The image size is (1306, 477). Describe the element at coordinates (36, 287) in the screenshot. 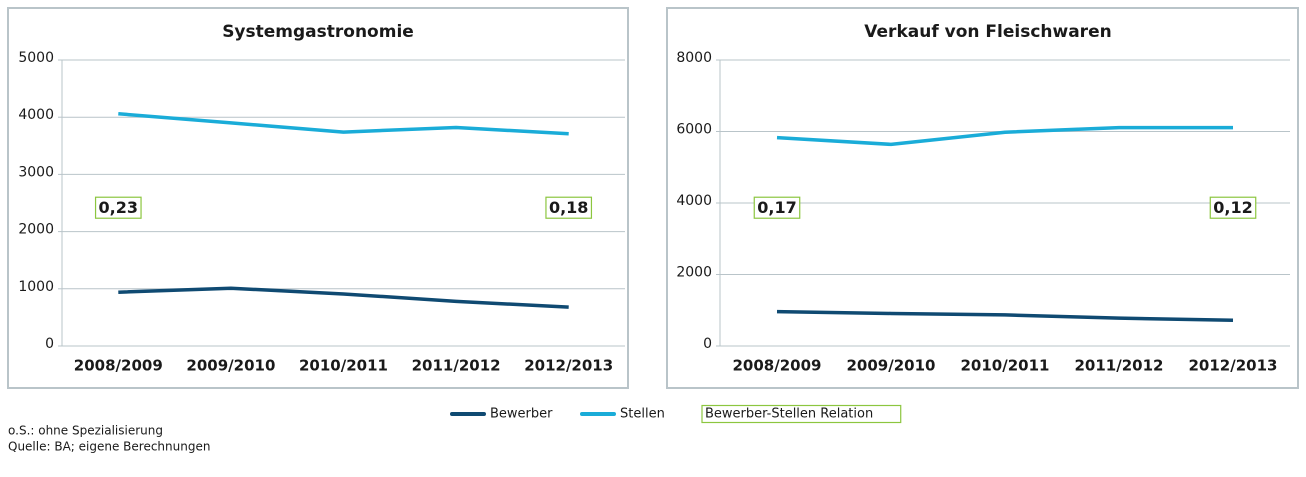

I see `y-tick-label: 1000` at that location.